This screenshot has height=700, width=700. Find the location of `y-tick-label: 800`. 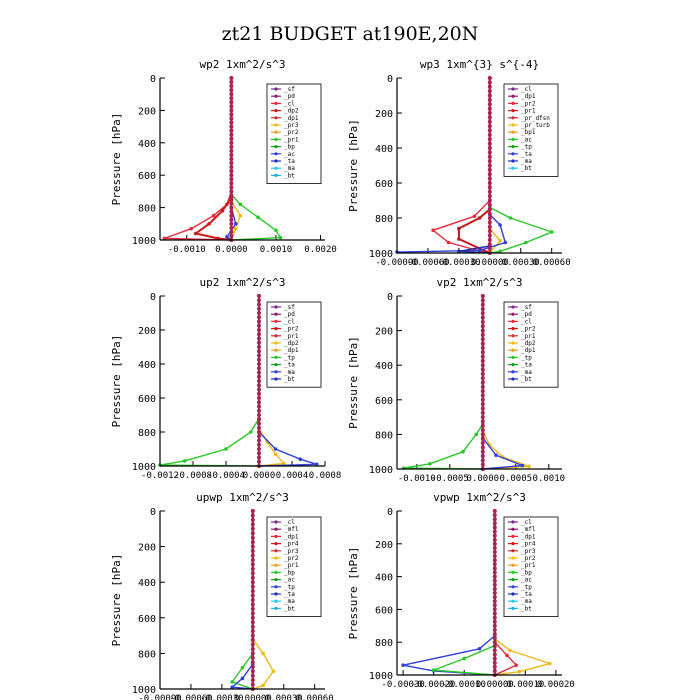

y-tick-label: 800 is located at coordinates (384, 435).